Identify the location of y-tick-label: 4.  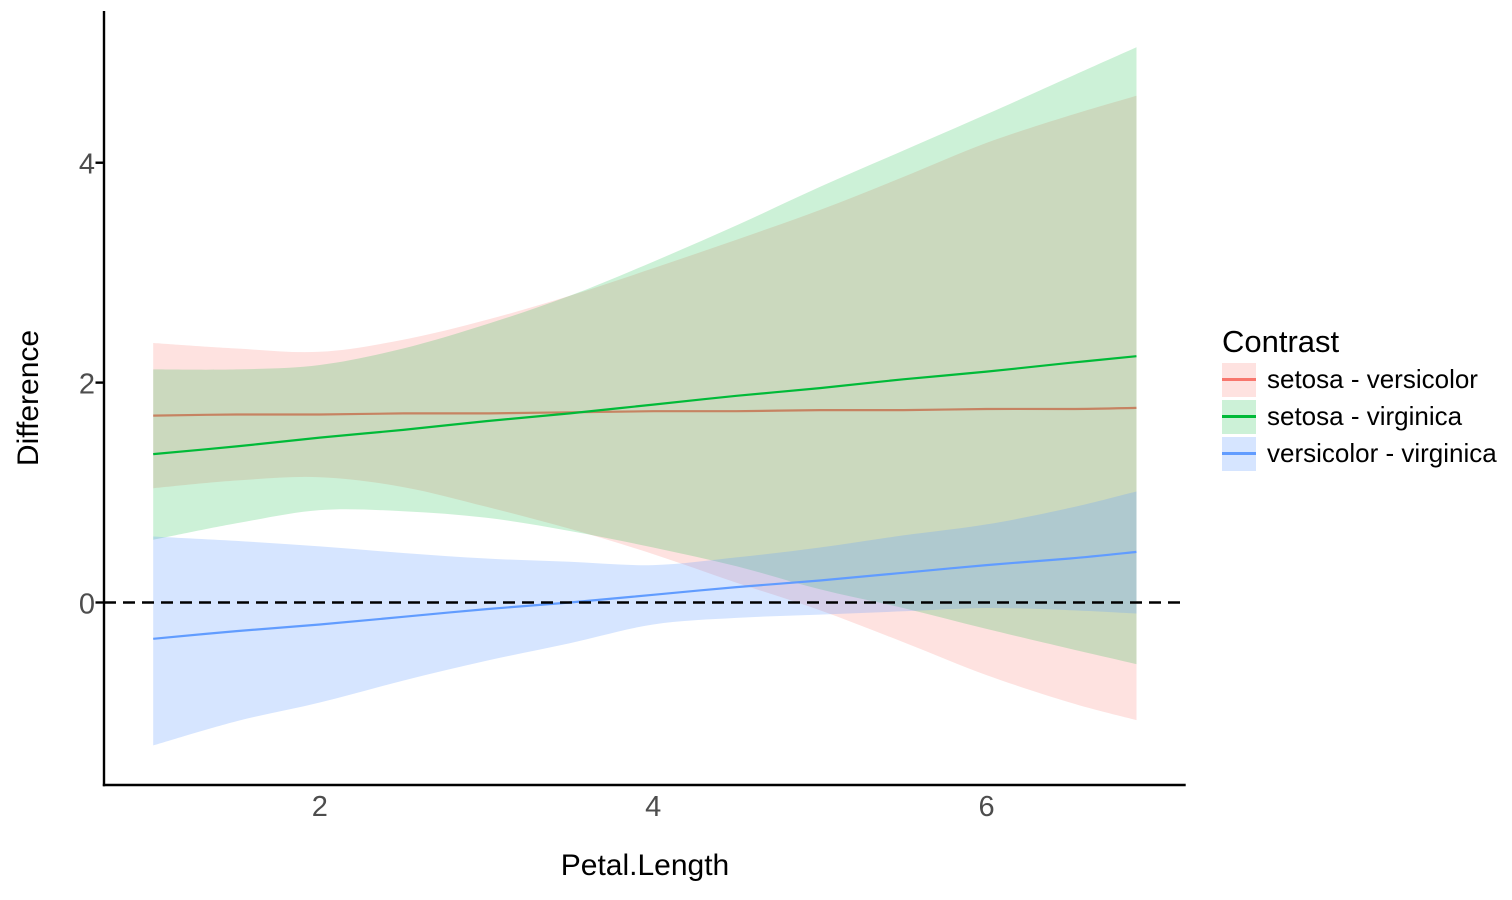
(87, 165).